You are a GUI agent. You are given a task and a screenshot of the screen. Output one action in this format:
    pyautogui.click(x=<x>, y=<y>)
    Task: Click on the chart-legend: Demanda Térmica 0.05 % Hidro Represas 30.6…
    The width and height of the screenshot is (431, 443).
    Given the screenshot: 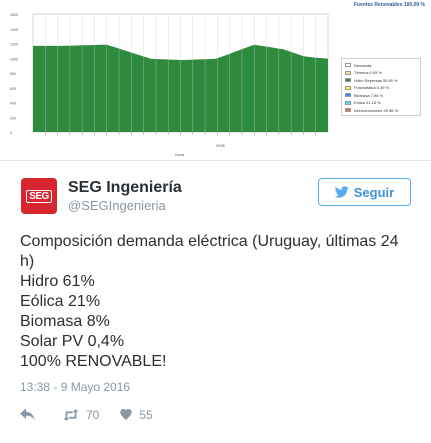 What is the action you would take?
    pyautogui.click(x=381, y=87)
    